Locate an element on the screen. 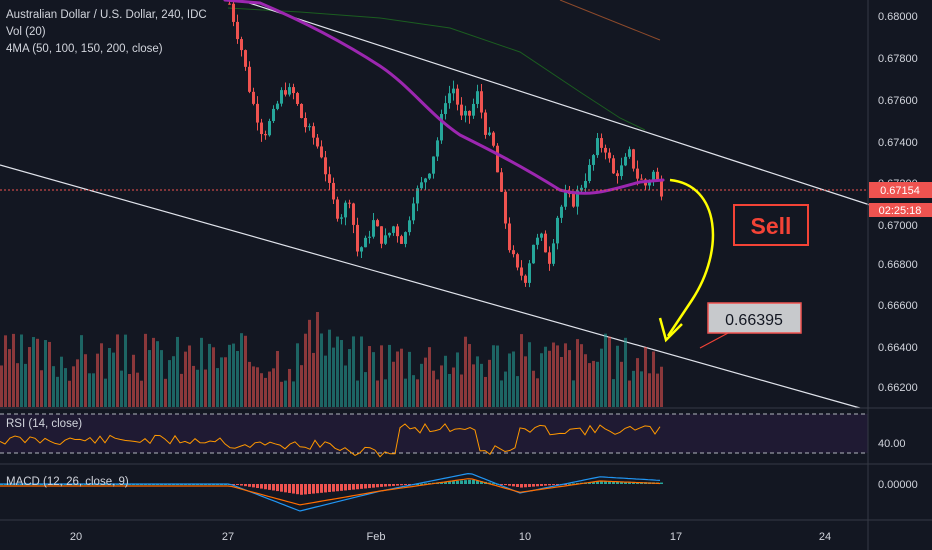 This screenshot has width=932, height=550. last-price-tag is located at coordinates (900, 190).